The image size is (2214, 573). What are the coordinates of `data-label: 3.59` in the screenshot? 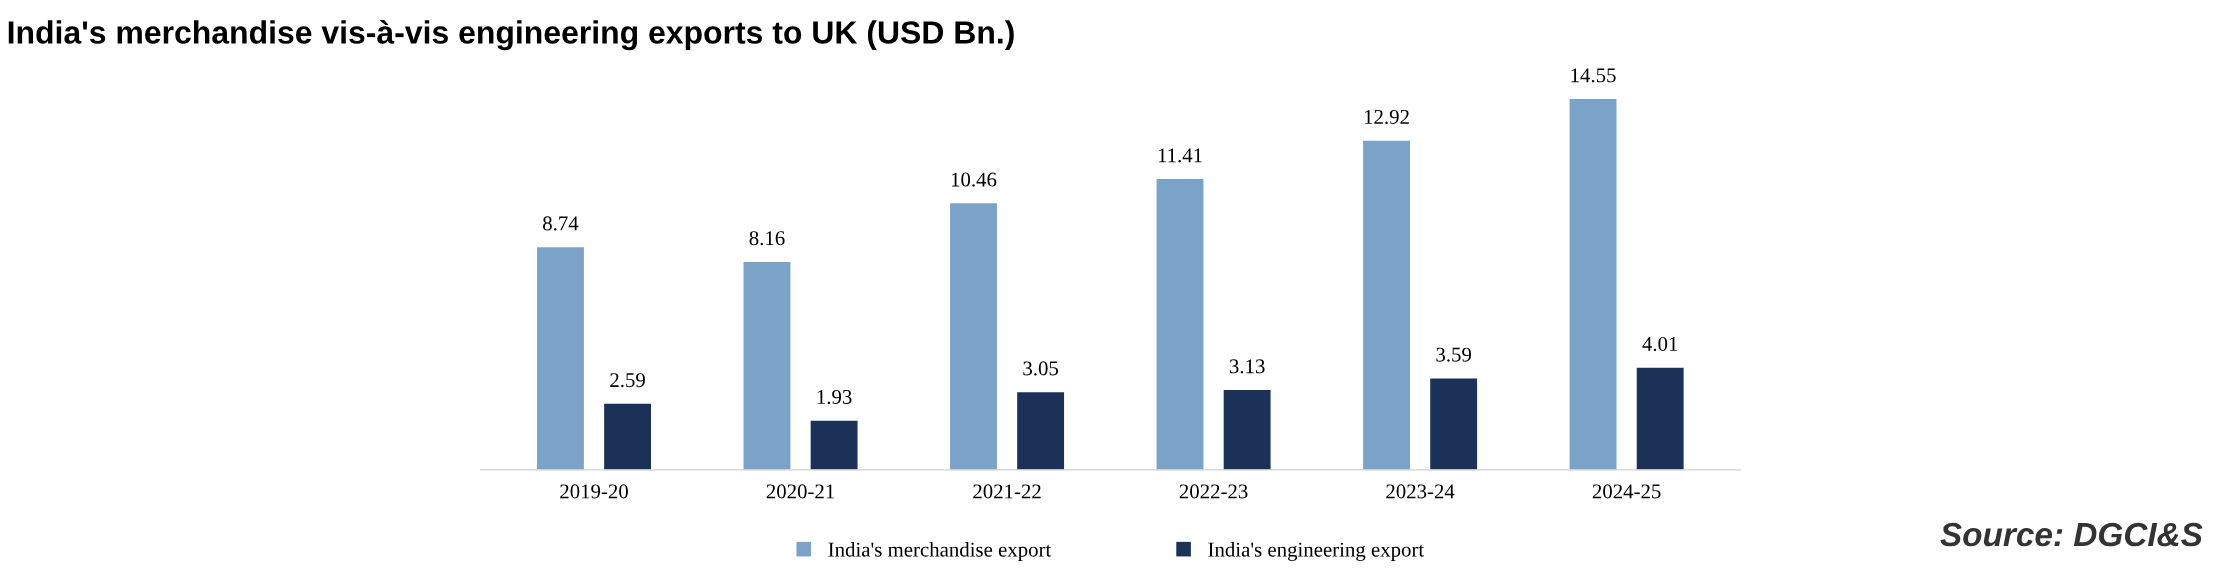 It's located at (1454, 354).